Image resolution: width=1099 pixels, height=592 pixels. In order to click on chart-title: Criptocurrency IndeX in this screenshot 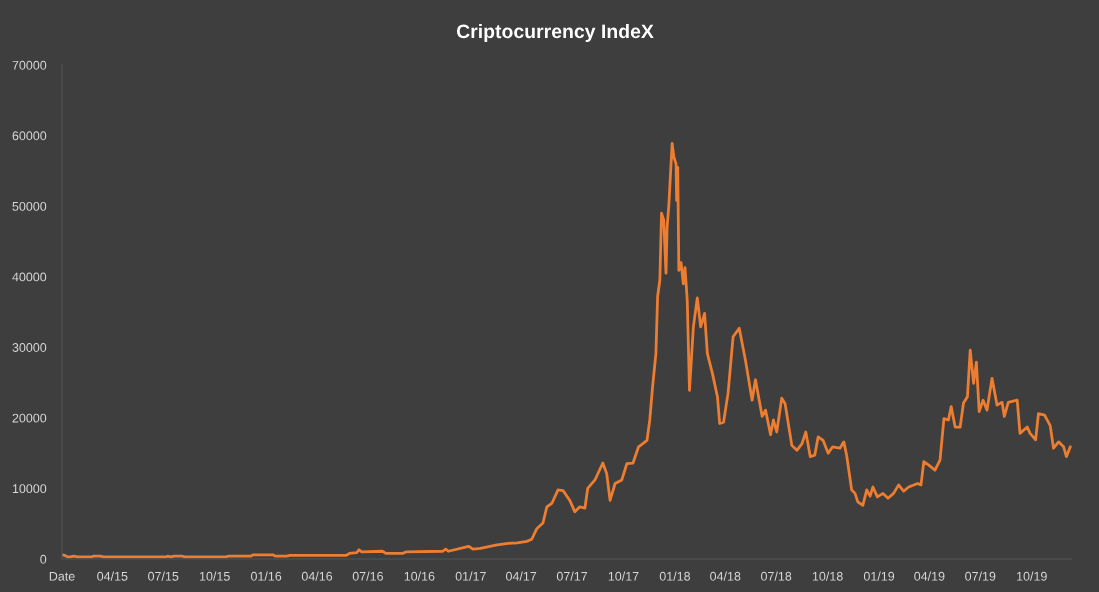, I will do `click(555, 33)`.